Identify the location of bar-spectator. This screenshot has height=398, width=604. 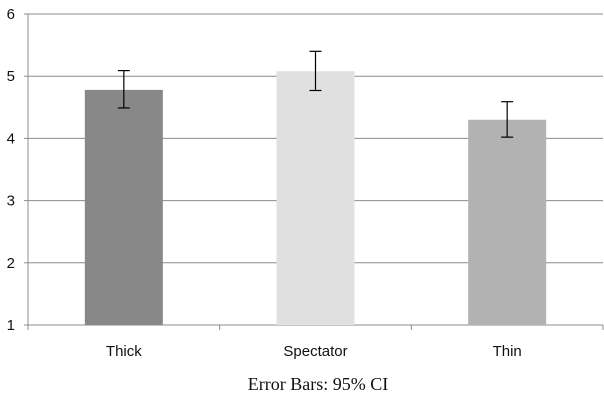
(315, 198).